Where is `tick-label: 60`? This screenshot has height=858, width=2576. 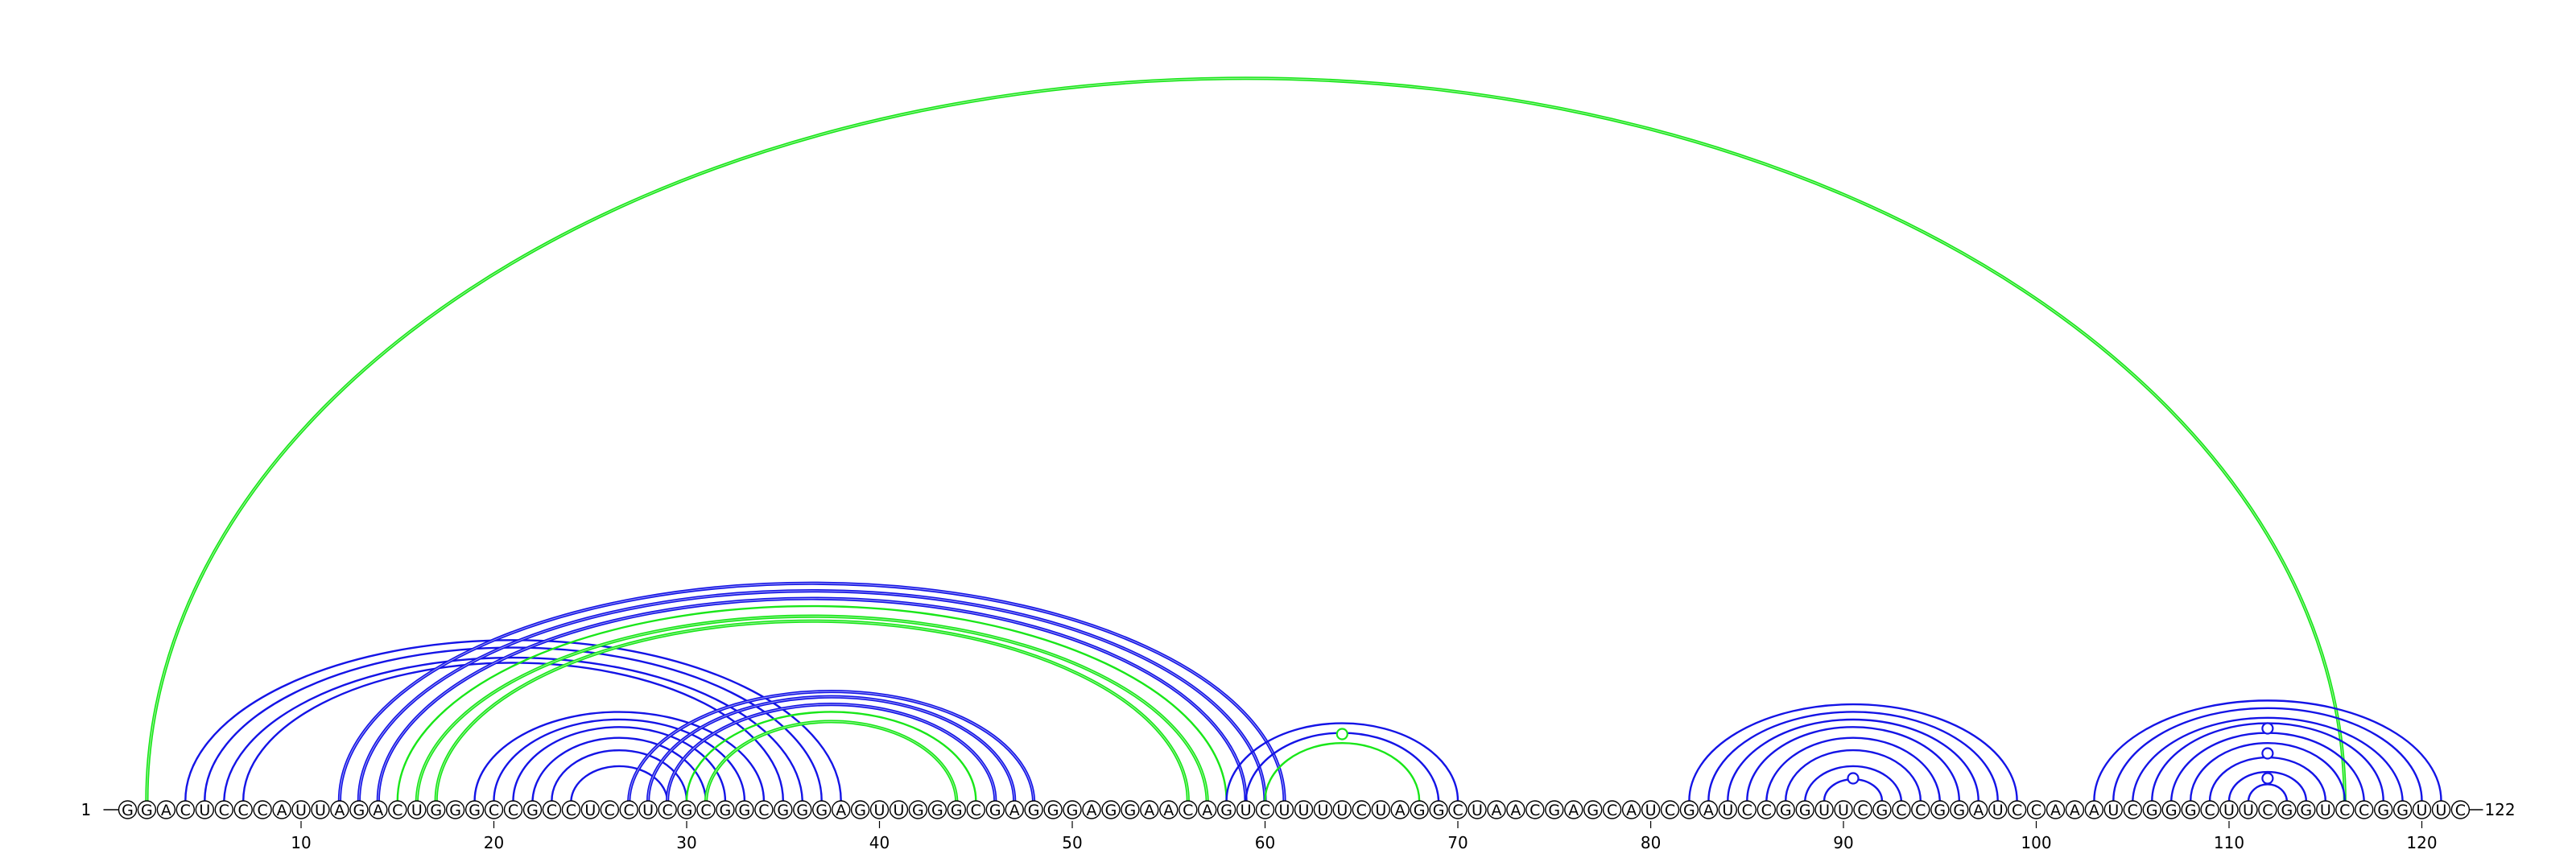 tick-label: 60 is located at coordinates (1265, 842).